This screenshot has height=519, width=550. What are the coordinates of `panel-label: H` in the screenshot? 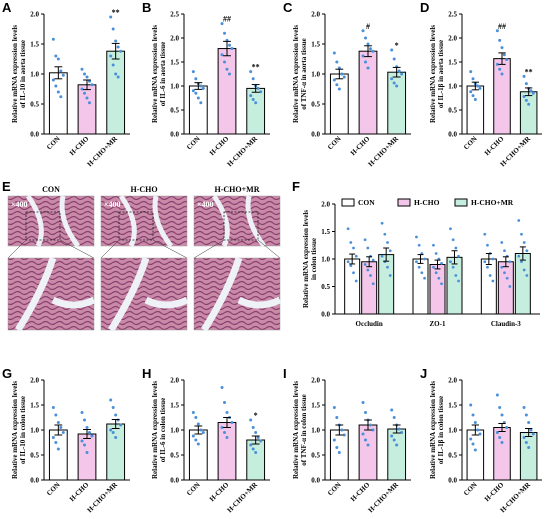 It's located at (146, 373).